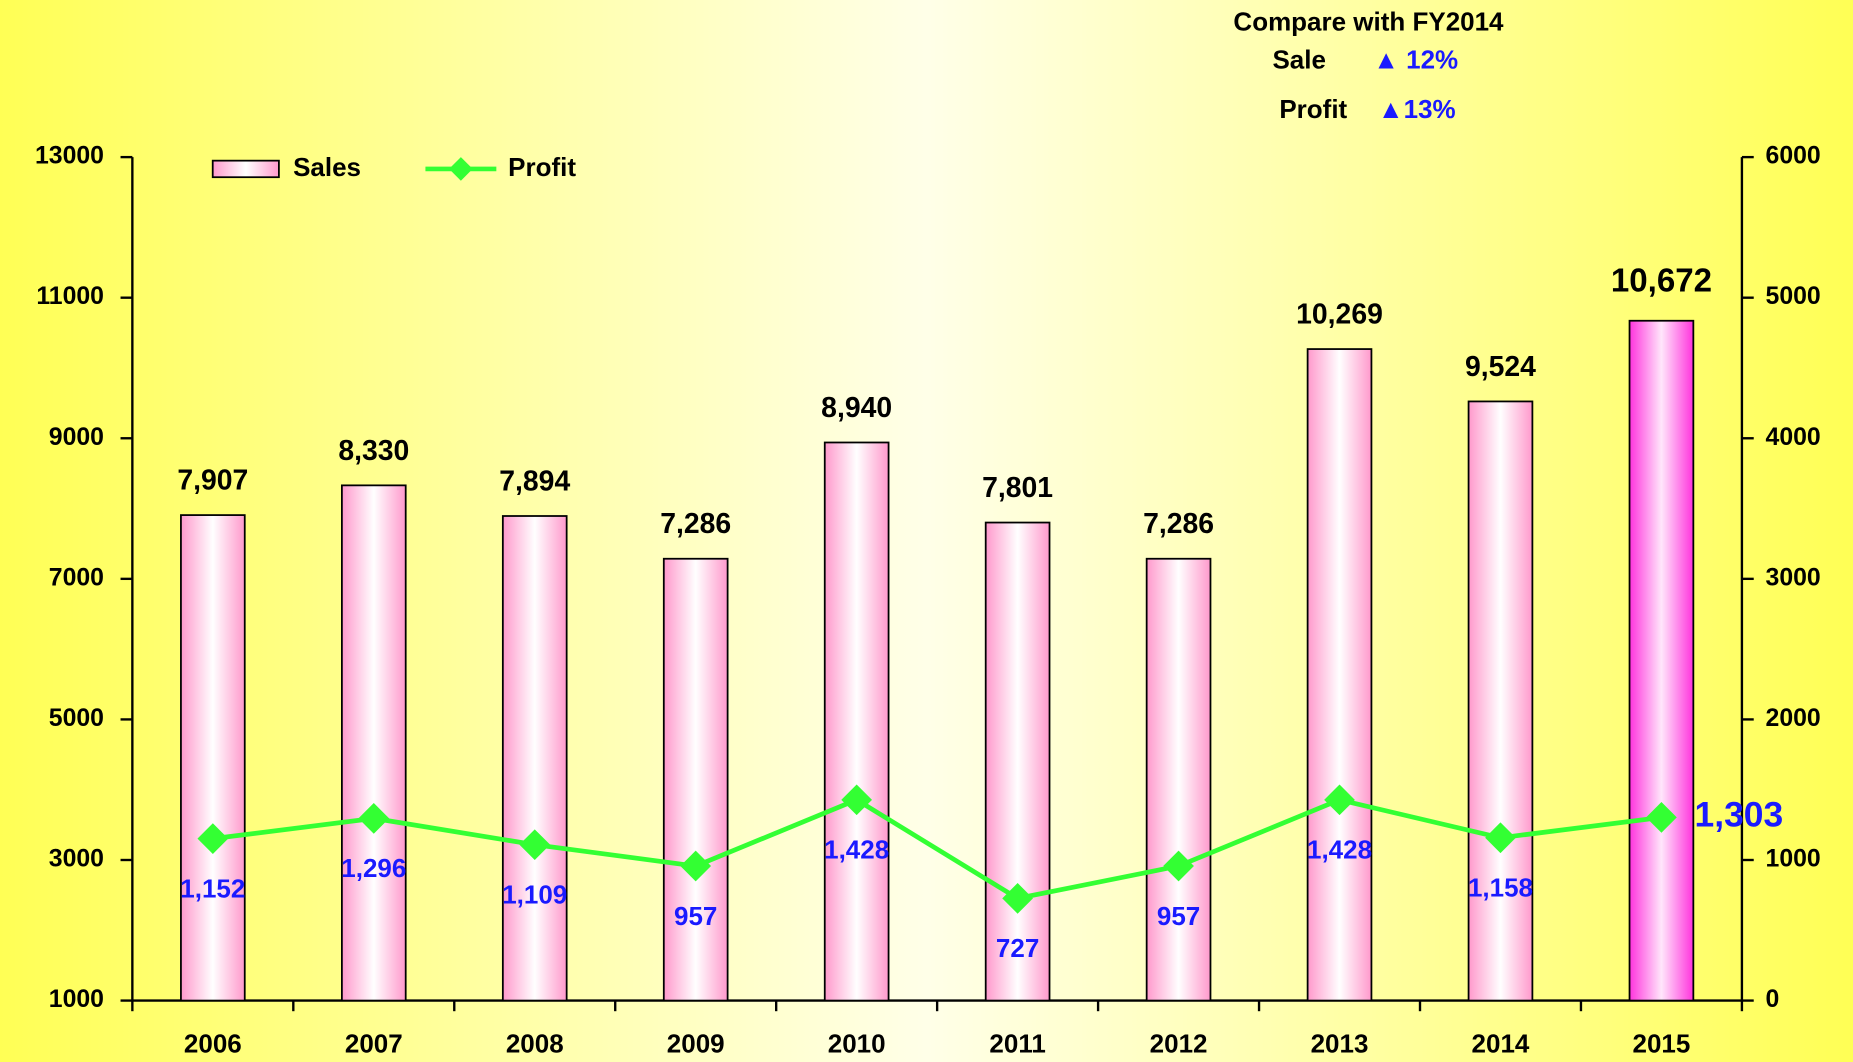 This screenshot has height=1062, width=1853. Describe the element at coordinates (1500, 367) in the screenshot. I see `bar-value-label: 9,524` at that location.